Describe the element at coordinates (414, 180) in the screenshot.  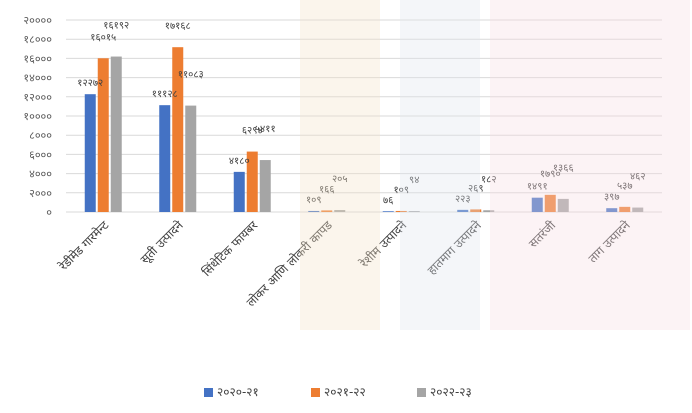
I see `data-label: ९४` at that location.